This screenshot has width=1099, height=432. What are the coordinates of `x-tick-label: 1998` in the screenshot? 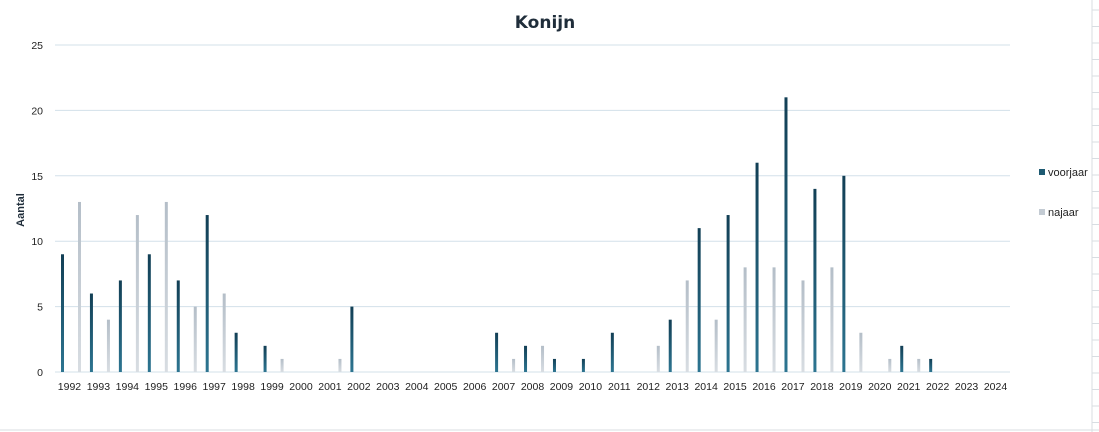 It's located at (243, 387).